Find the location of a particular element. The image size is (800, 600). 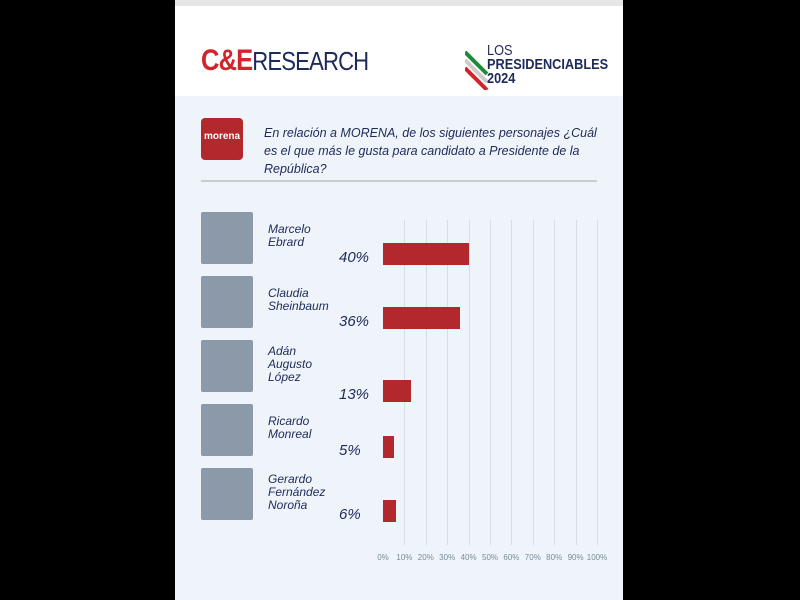

candidate-name: Ricardo Monreal is located at coordinates (290, 427).